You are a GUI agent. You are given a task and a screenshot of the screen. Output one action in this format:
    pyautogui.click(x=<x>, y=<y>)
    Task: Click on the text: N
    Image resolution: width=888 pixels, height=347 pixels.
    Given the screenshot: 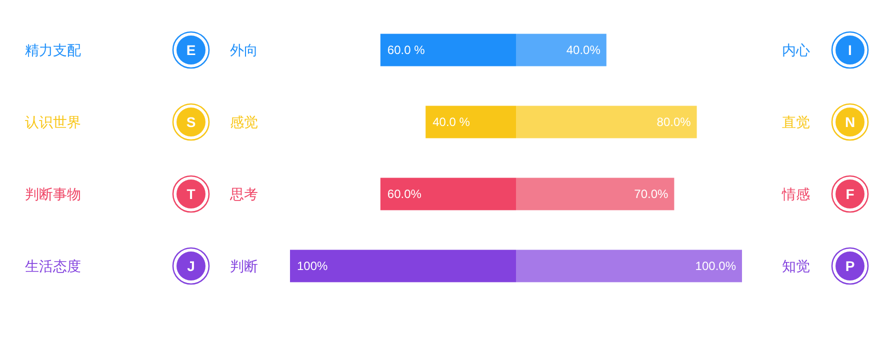 What is the action you would take?
    pyautogui.click(x=850, y=122)
    